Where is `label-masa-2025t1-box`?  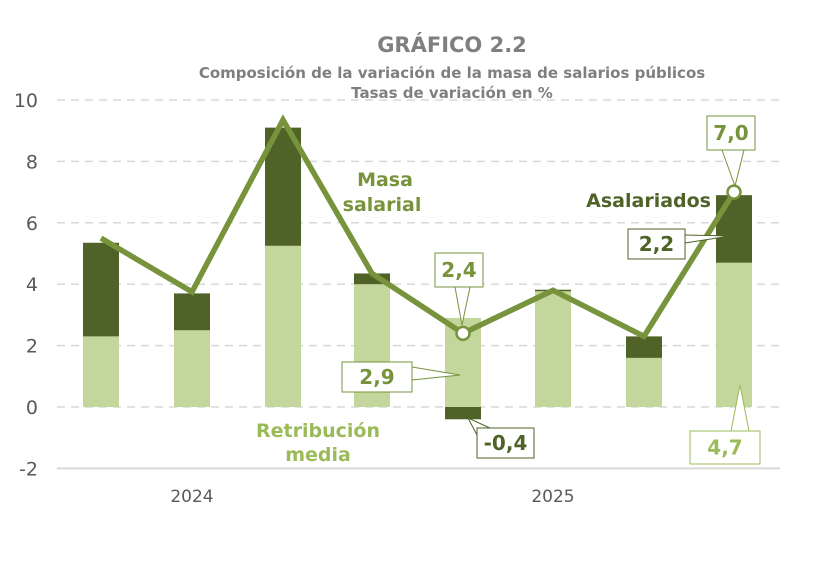 label-masa-2025t1-box is located at coordinates (459, 270).